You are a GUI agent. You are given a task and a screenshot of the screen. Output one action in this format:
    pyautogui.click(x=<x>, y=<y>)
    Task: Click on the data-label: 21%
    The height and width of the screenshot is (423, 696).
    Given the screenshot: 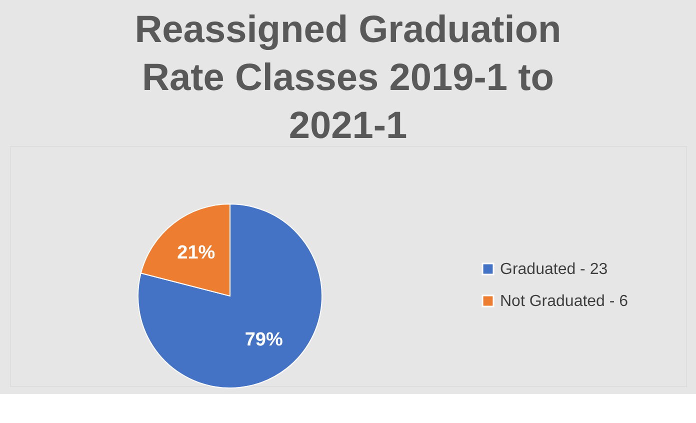 What is the action you would take?
    pyautogui.click(x=196, y=253)
    